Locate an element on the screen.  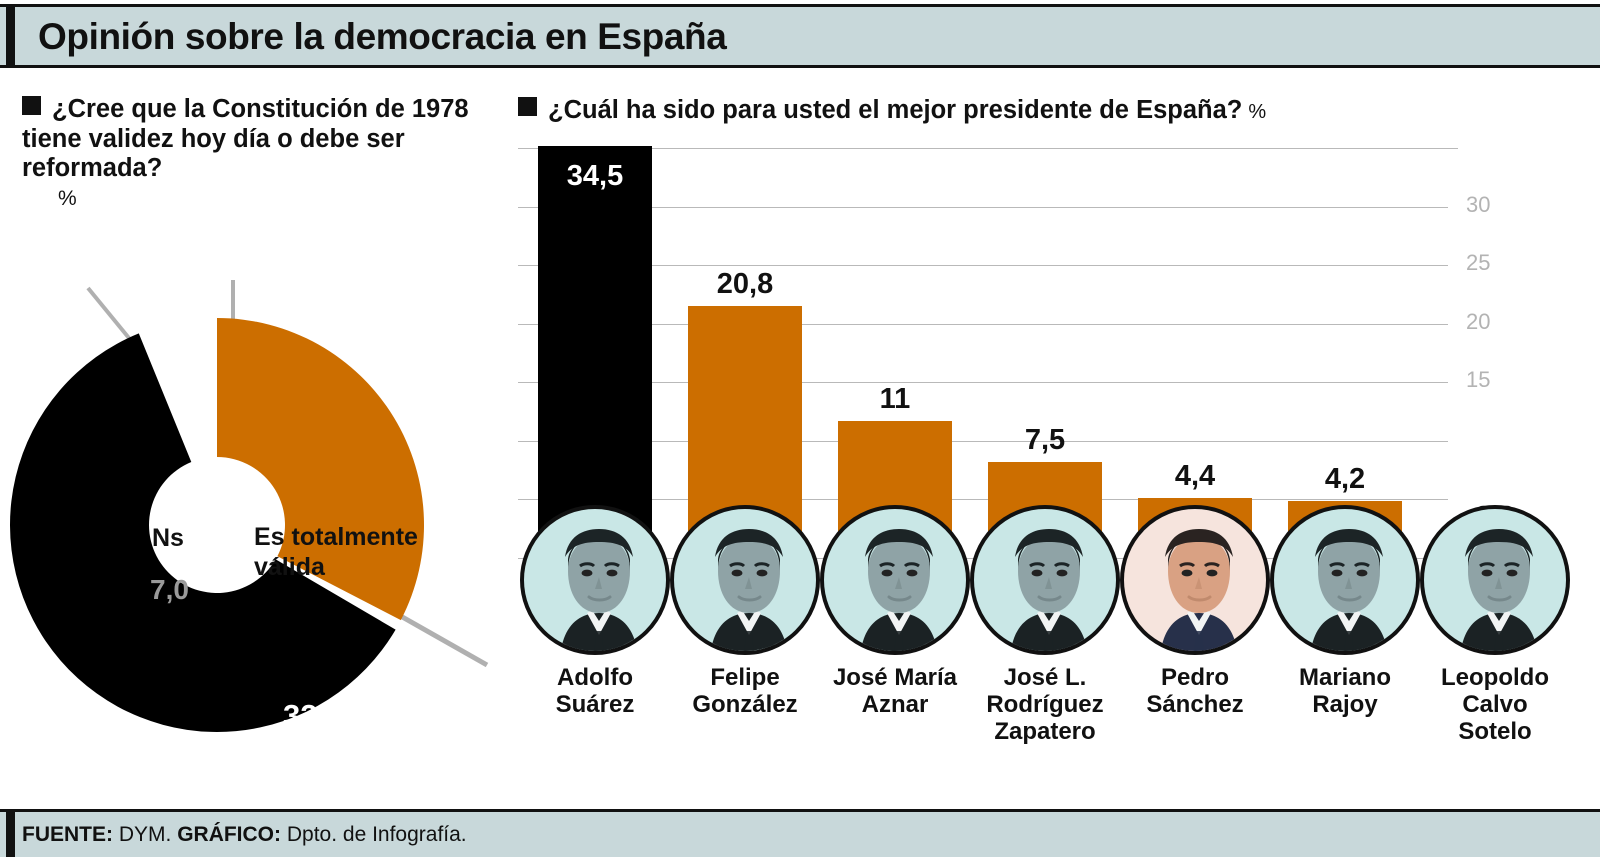
fuente-label: FUENTE: is located at coordinates (67, 834).